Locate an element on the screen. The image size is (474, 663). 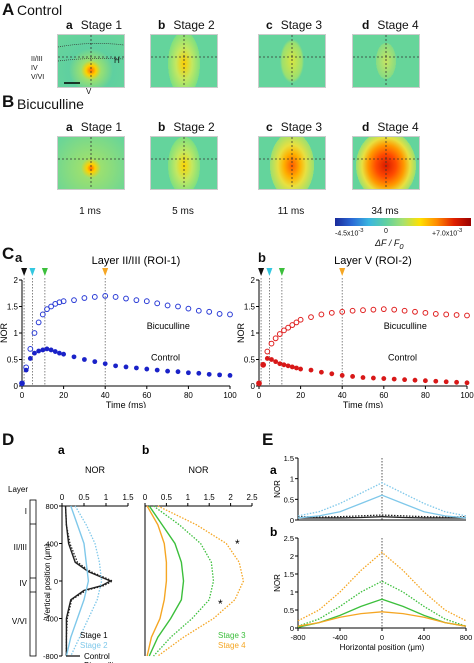
image-b4 is located at coordinates (386, 163).